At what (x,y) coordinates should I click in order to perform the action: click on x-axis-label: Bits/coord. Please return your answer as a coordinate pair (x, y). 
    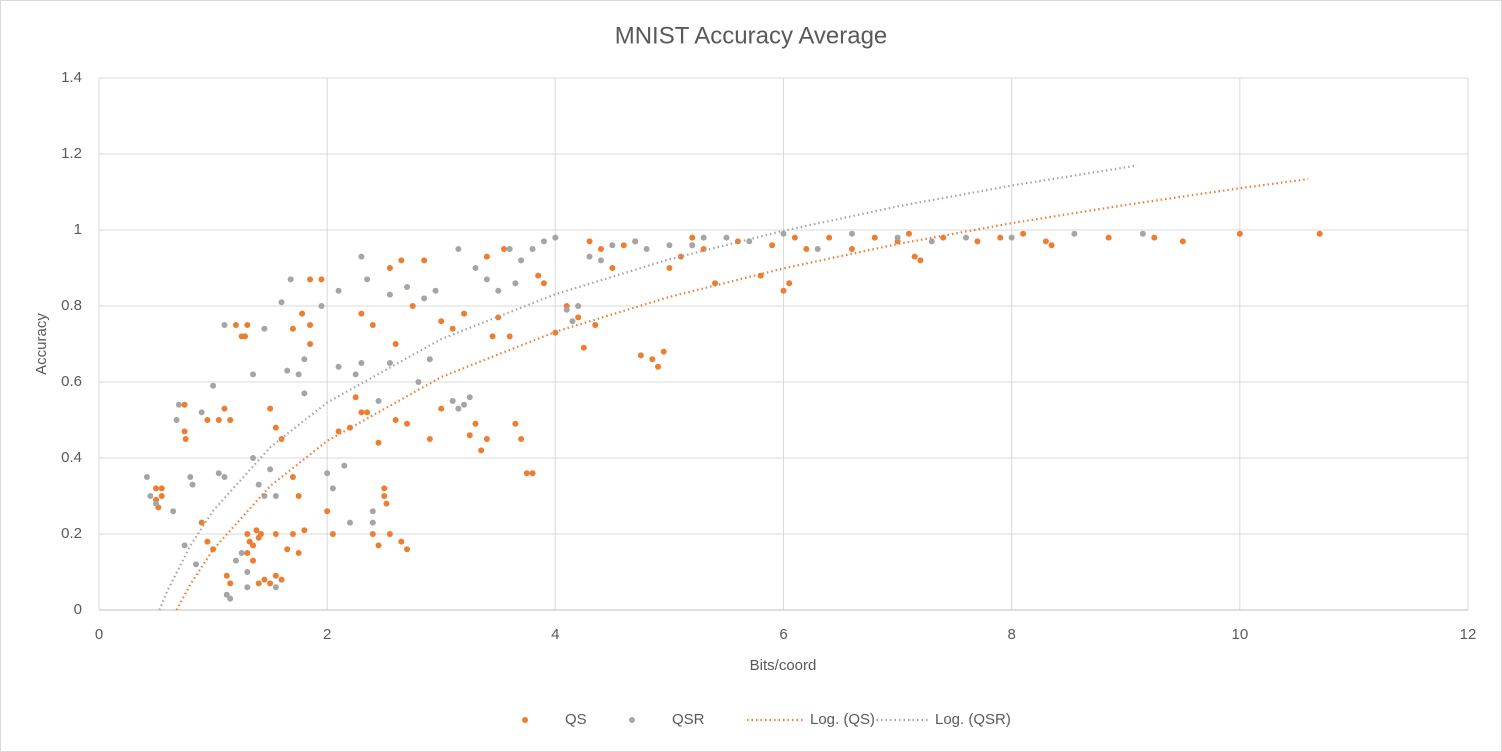
    Looking at the image, I should click on (783, 665).